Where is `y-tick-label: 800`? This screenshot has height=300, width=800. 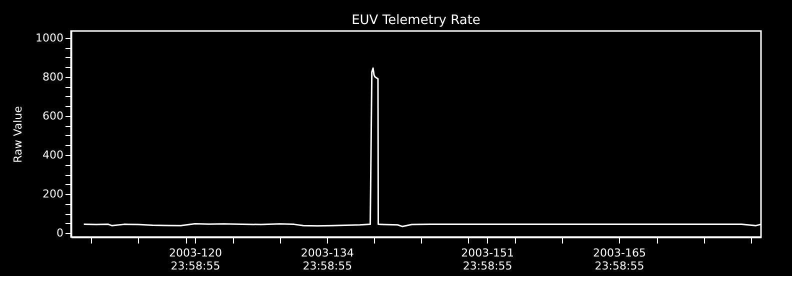 y-tick-label: 800 is located at coordinates (53, 77).